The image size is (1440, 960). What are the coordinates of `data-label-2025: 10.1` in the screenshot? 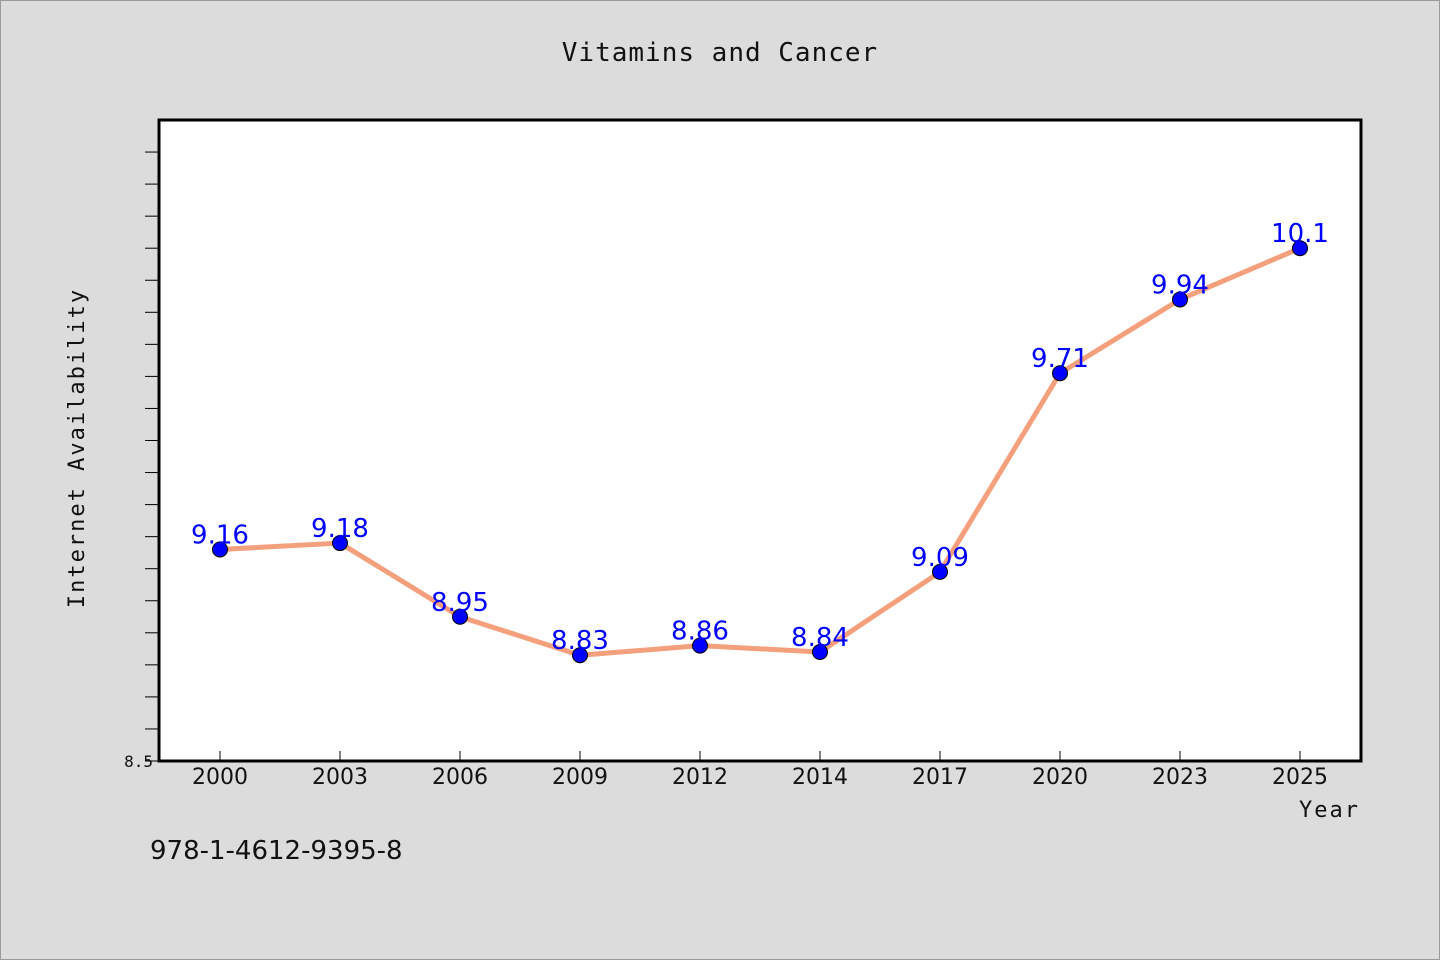 It's located at (1300, 234).